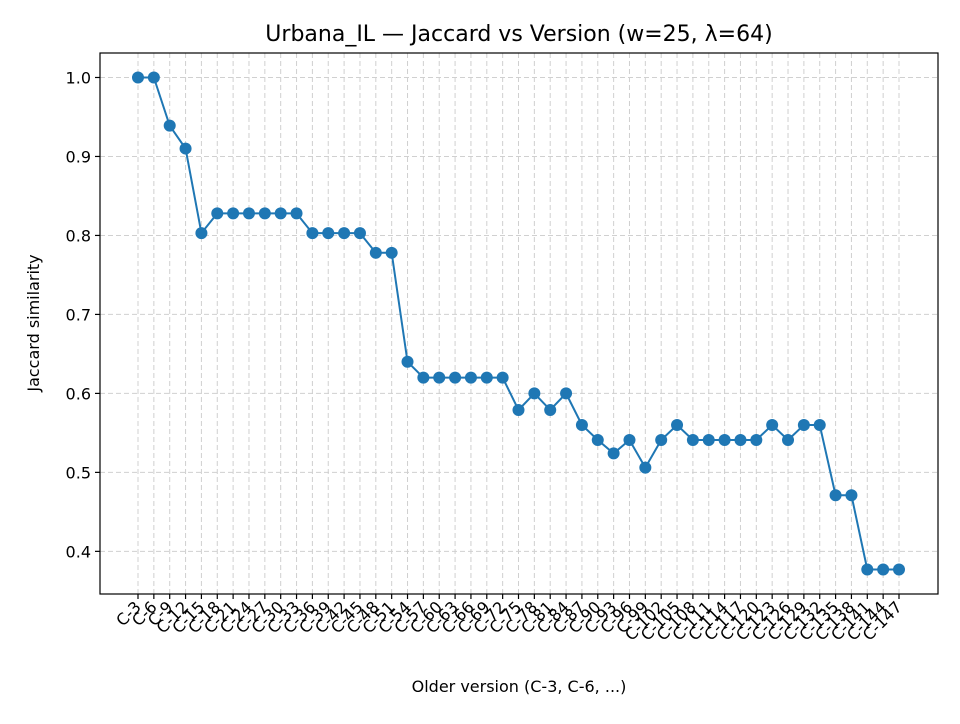 Image resolution: width=960 pixels, height=724 pixels. I want to click on y-tick-label: 0.5, so click(78, 472).